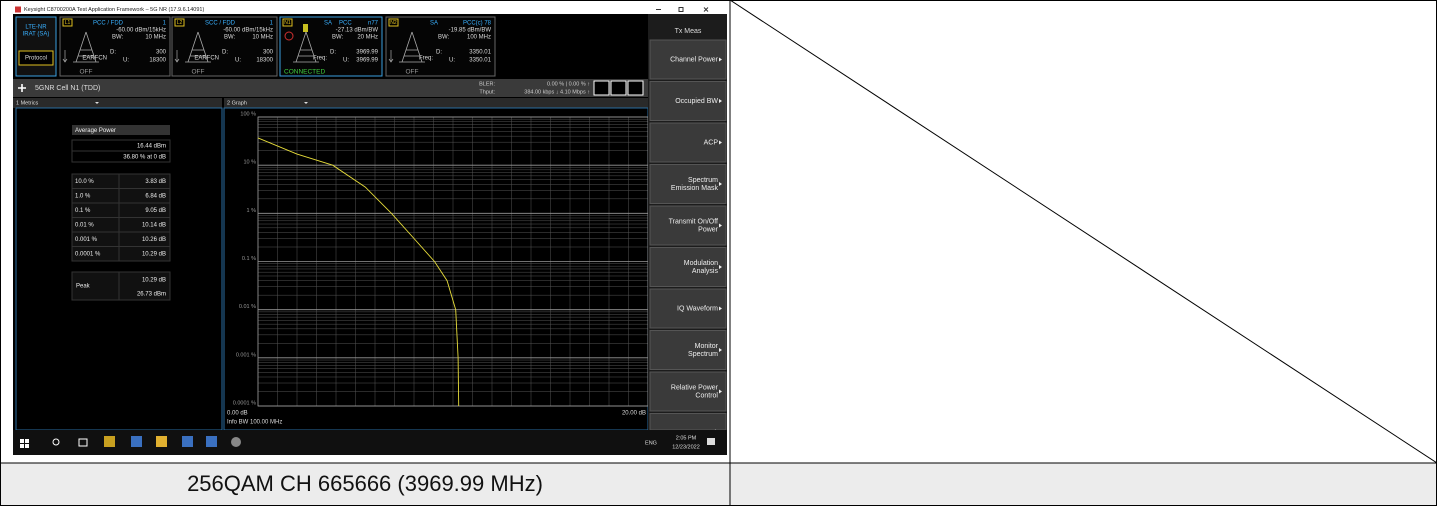  I want to click on percent-label: 0.1 %, so click(83, 211).